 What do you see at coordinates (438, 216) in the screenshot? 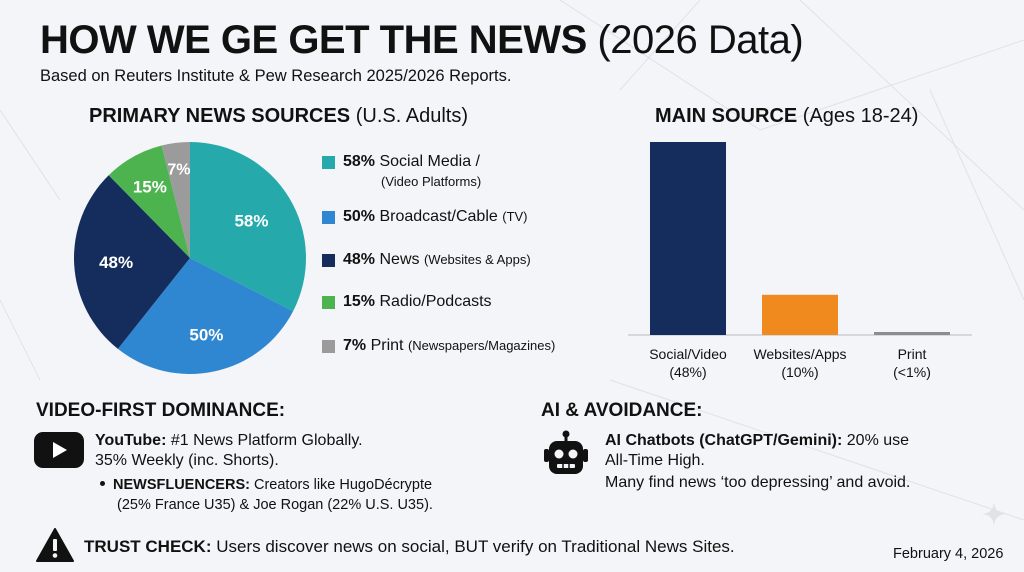
I see `legend-name: Broadcast/Cable` at bounding box center [438, 216].